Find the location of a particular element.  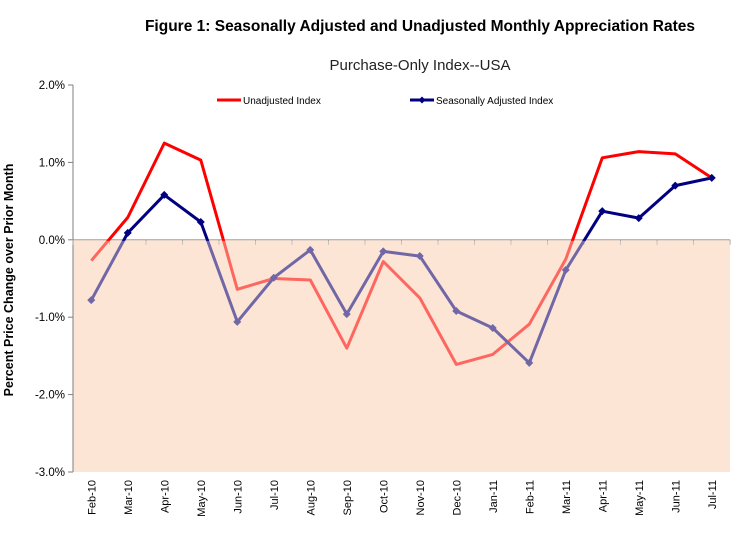

y-tick-label: -3.0% is located at coordinates (50, 473).